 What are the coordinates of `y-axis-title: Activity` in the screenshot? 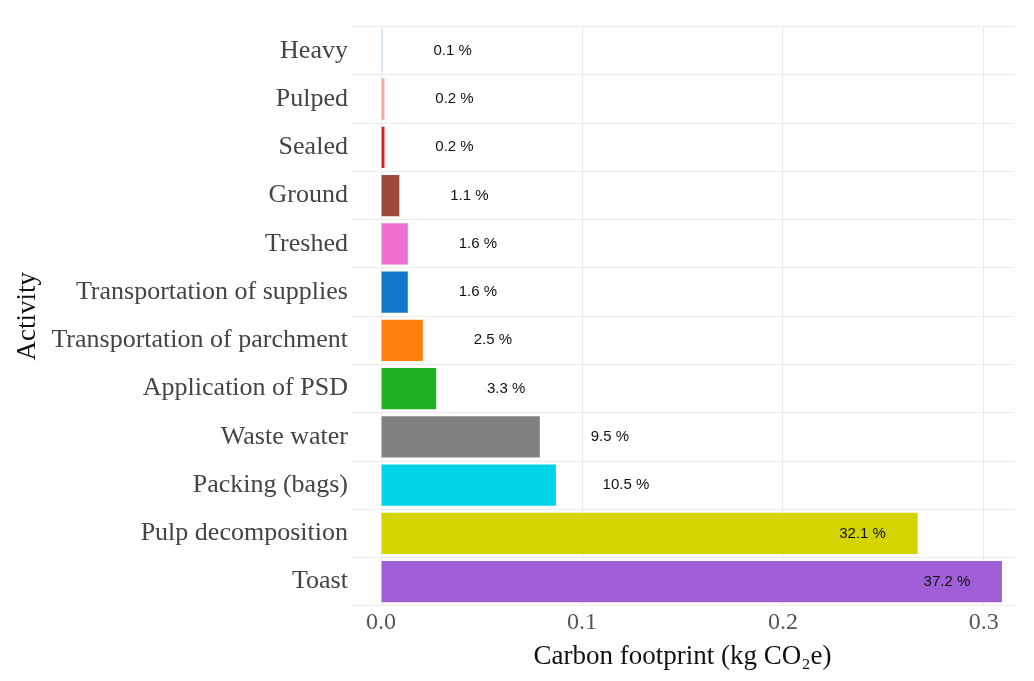 It's located at (26, 316).